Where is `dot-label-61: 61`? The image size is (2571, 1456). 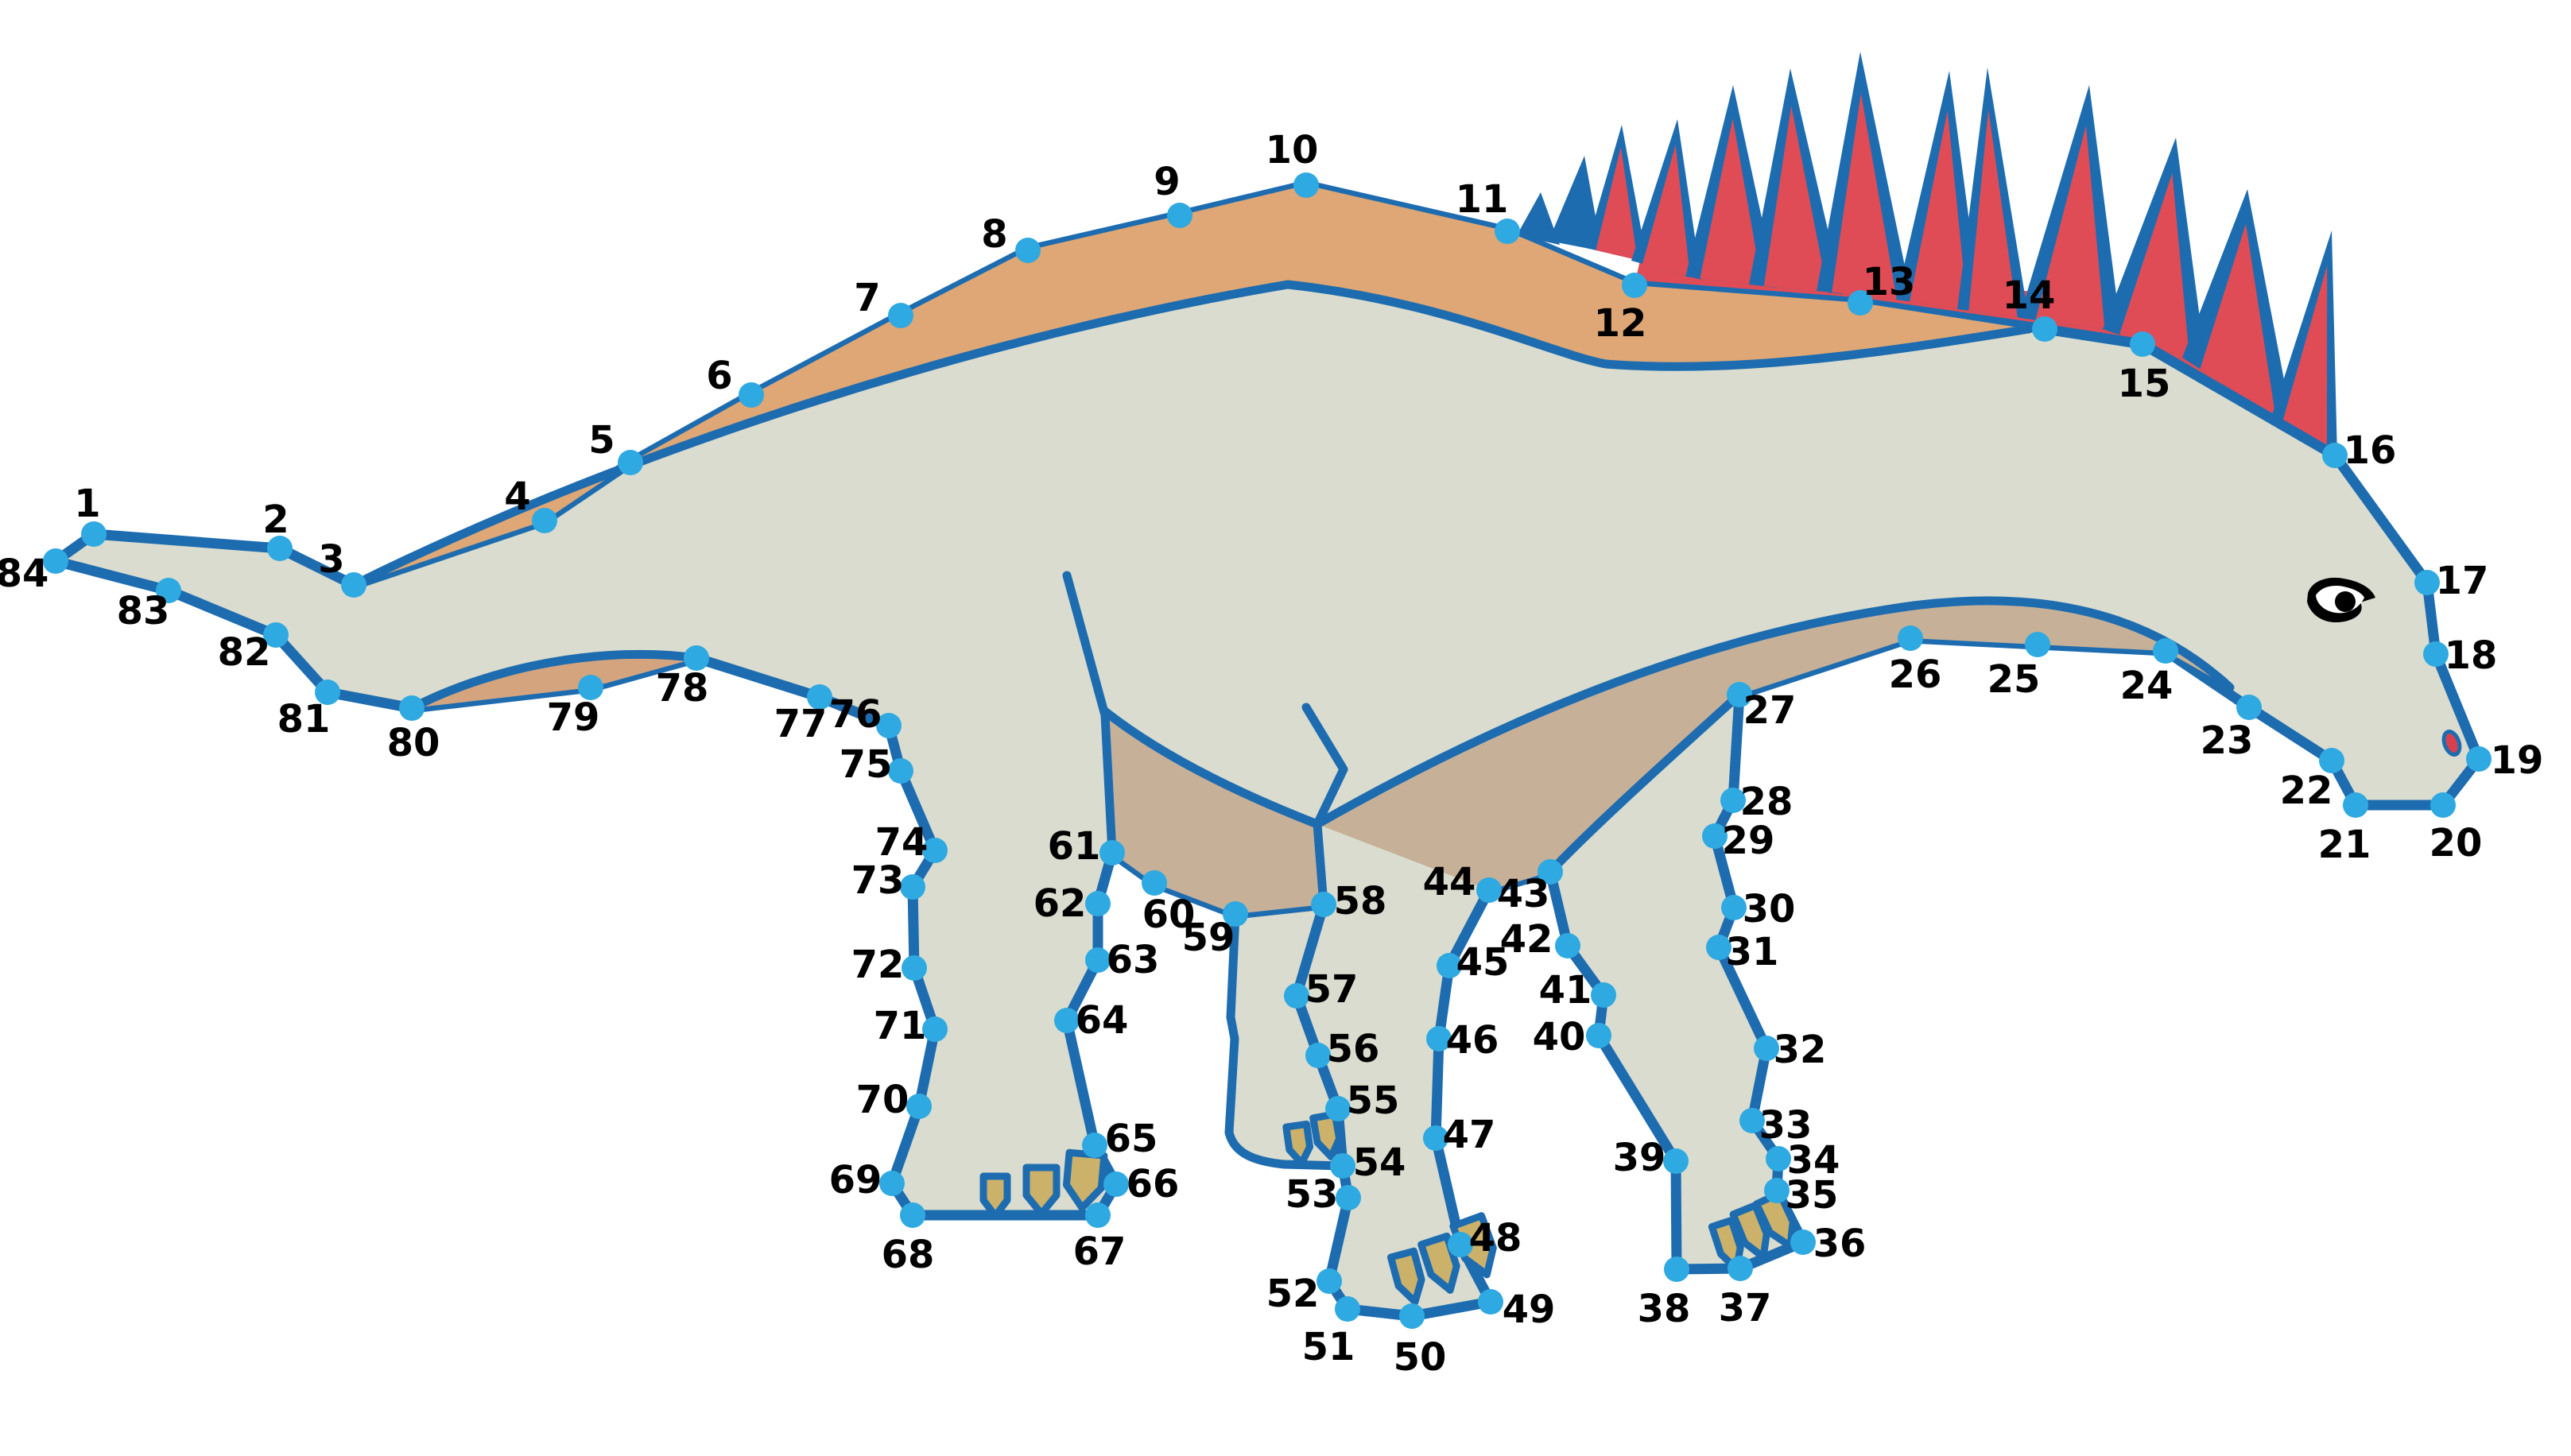
dot-label-61: 61 is located at coordinates (1074, 846).